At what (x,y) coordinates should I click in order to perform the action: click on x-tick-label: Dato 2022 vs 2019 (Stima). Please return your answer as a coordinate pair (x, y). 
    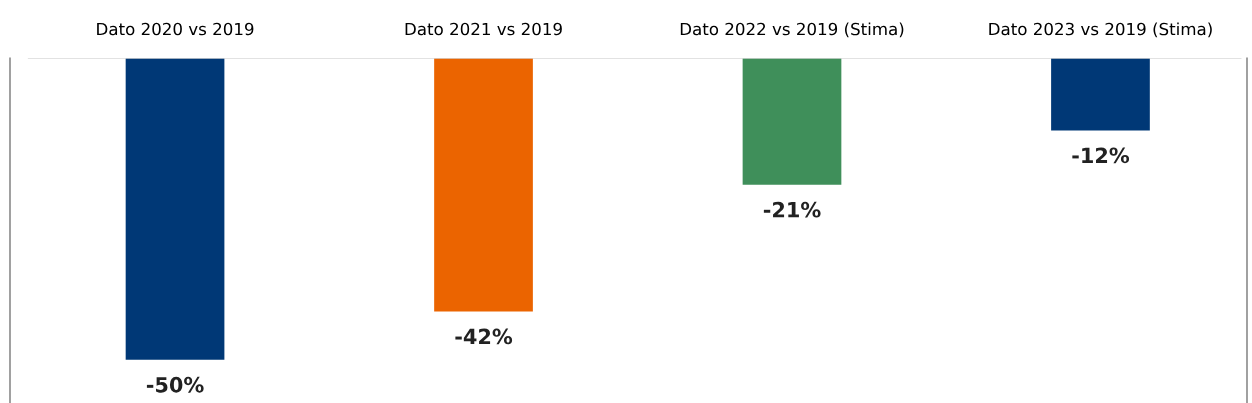
    Looking at the image, I should click on (792, 30).